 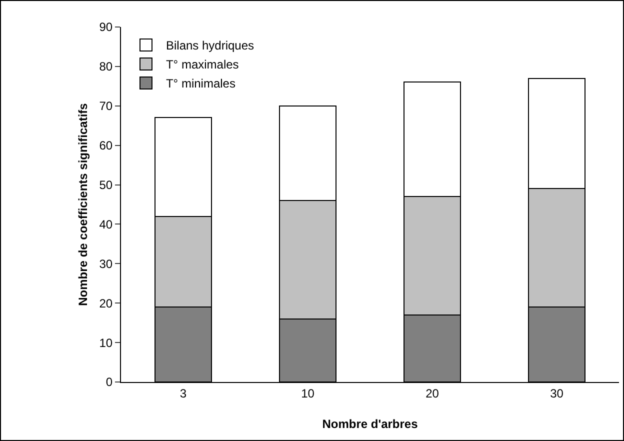 I want to click on y-axis-title: Nombre de coefficients significatifs, so click(x=83, y=204).